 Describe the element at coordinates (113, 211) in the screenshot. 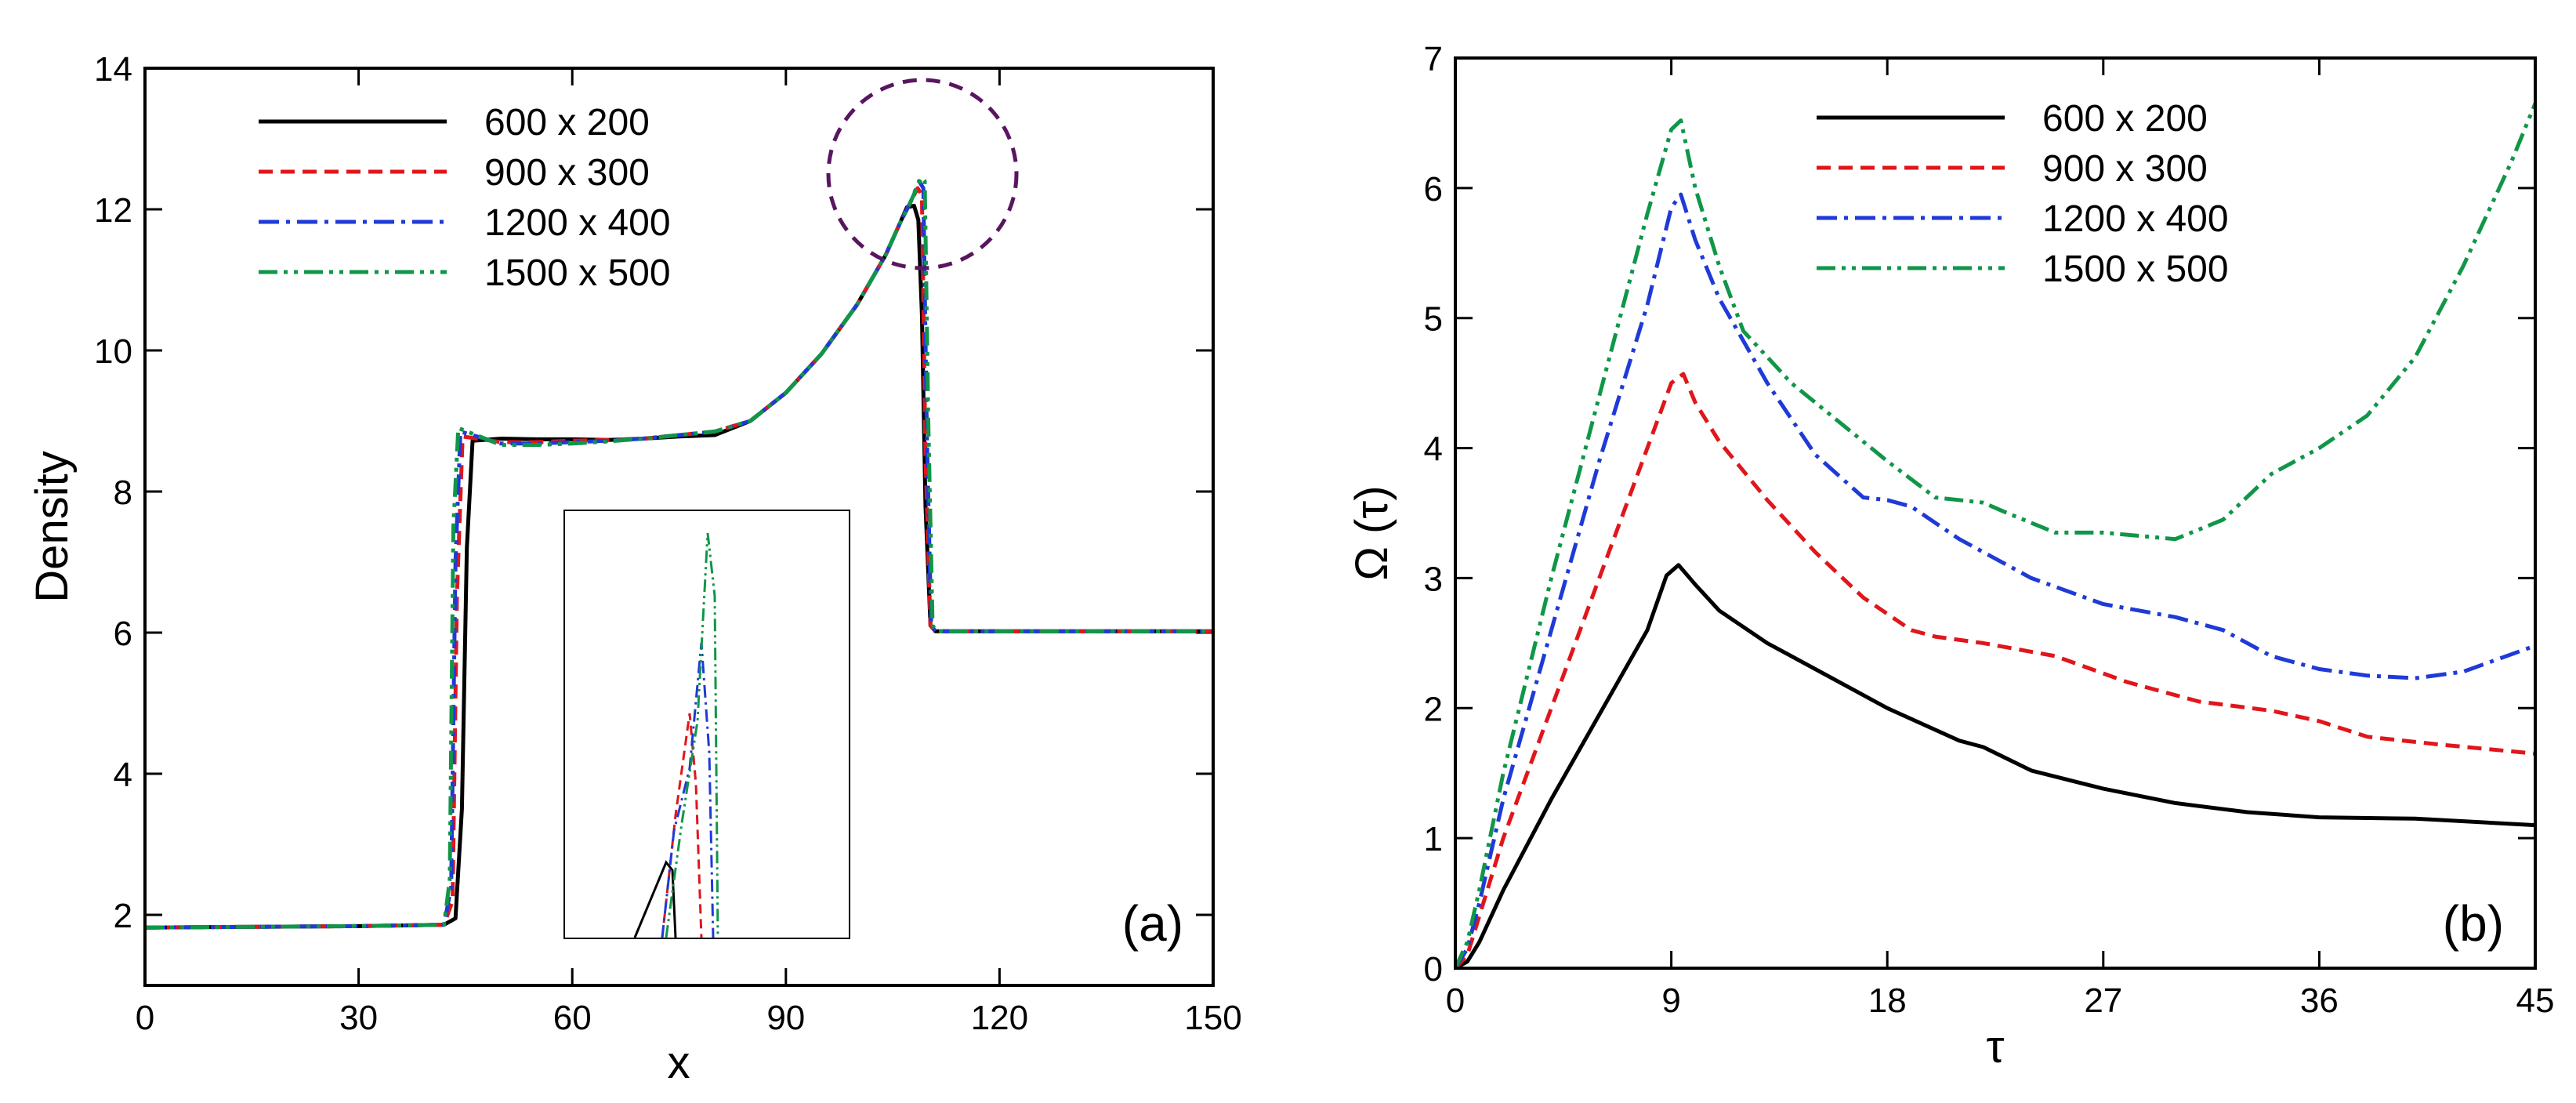

I see `panel-a-ytick-label: 12` at that location.